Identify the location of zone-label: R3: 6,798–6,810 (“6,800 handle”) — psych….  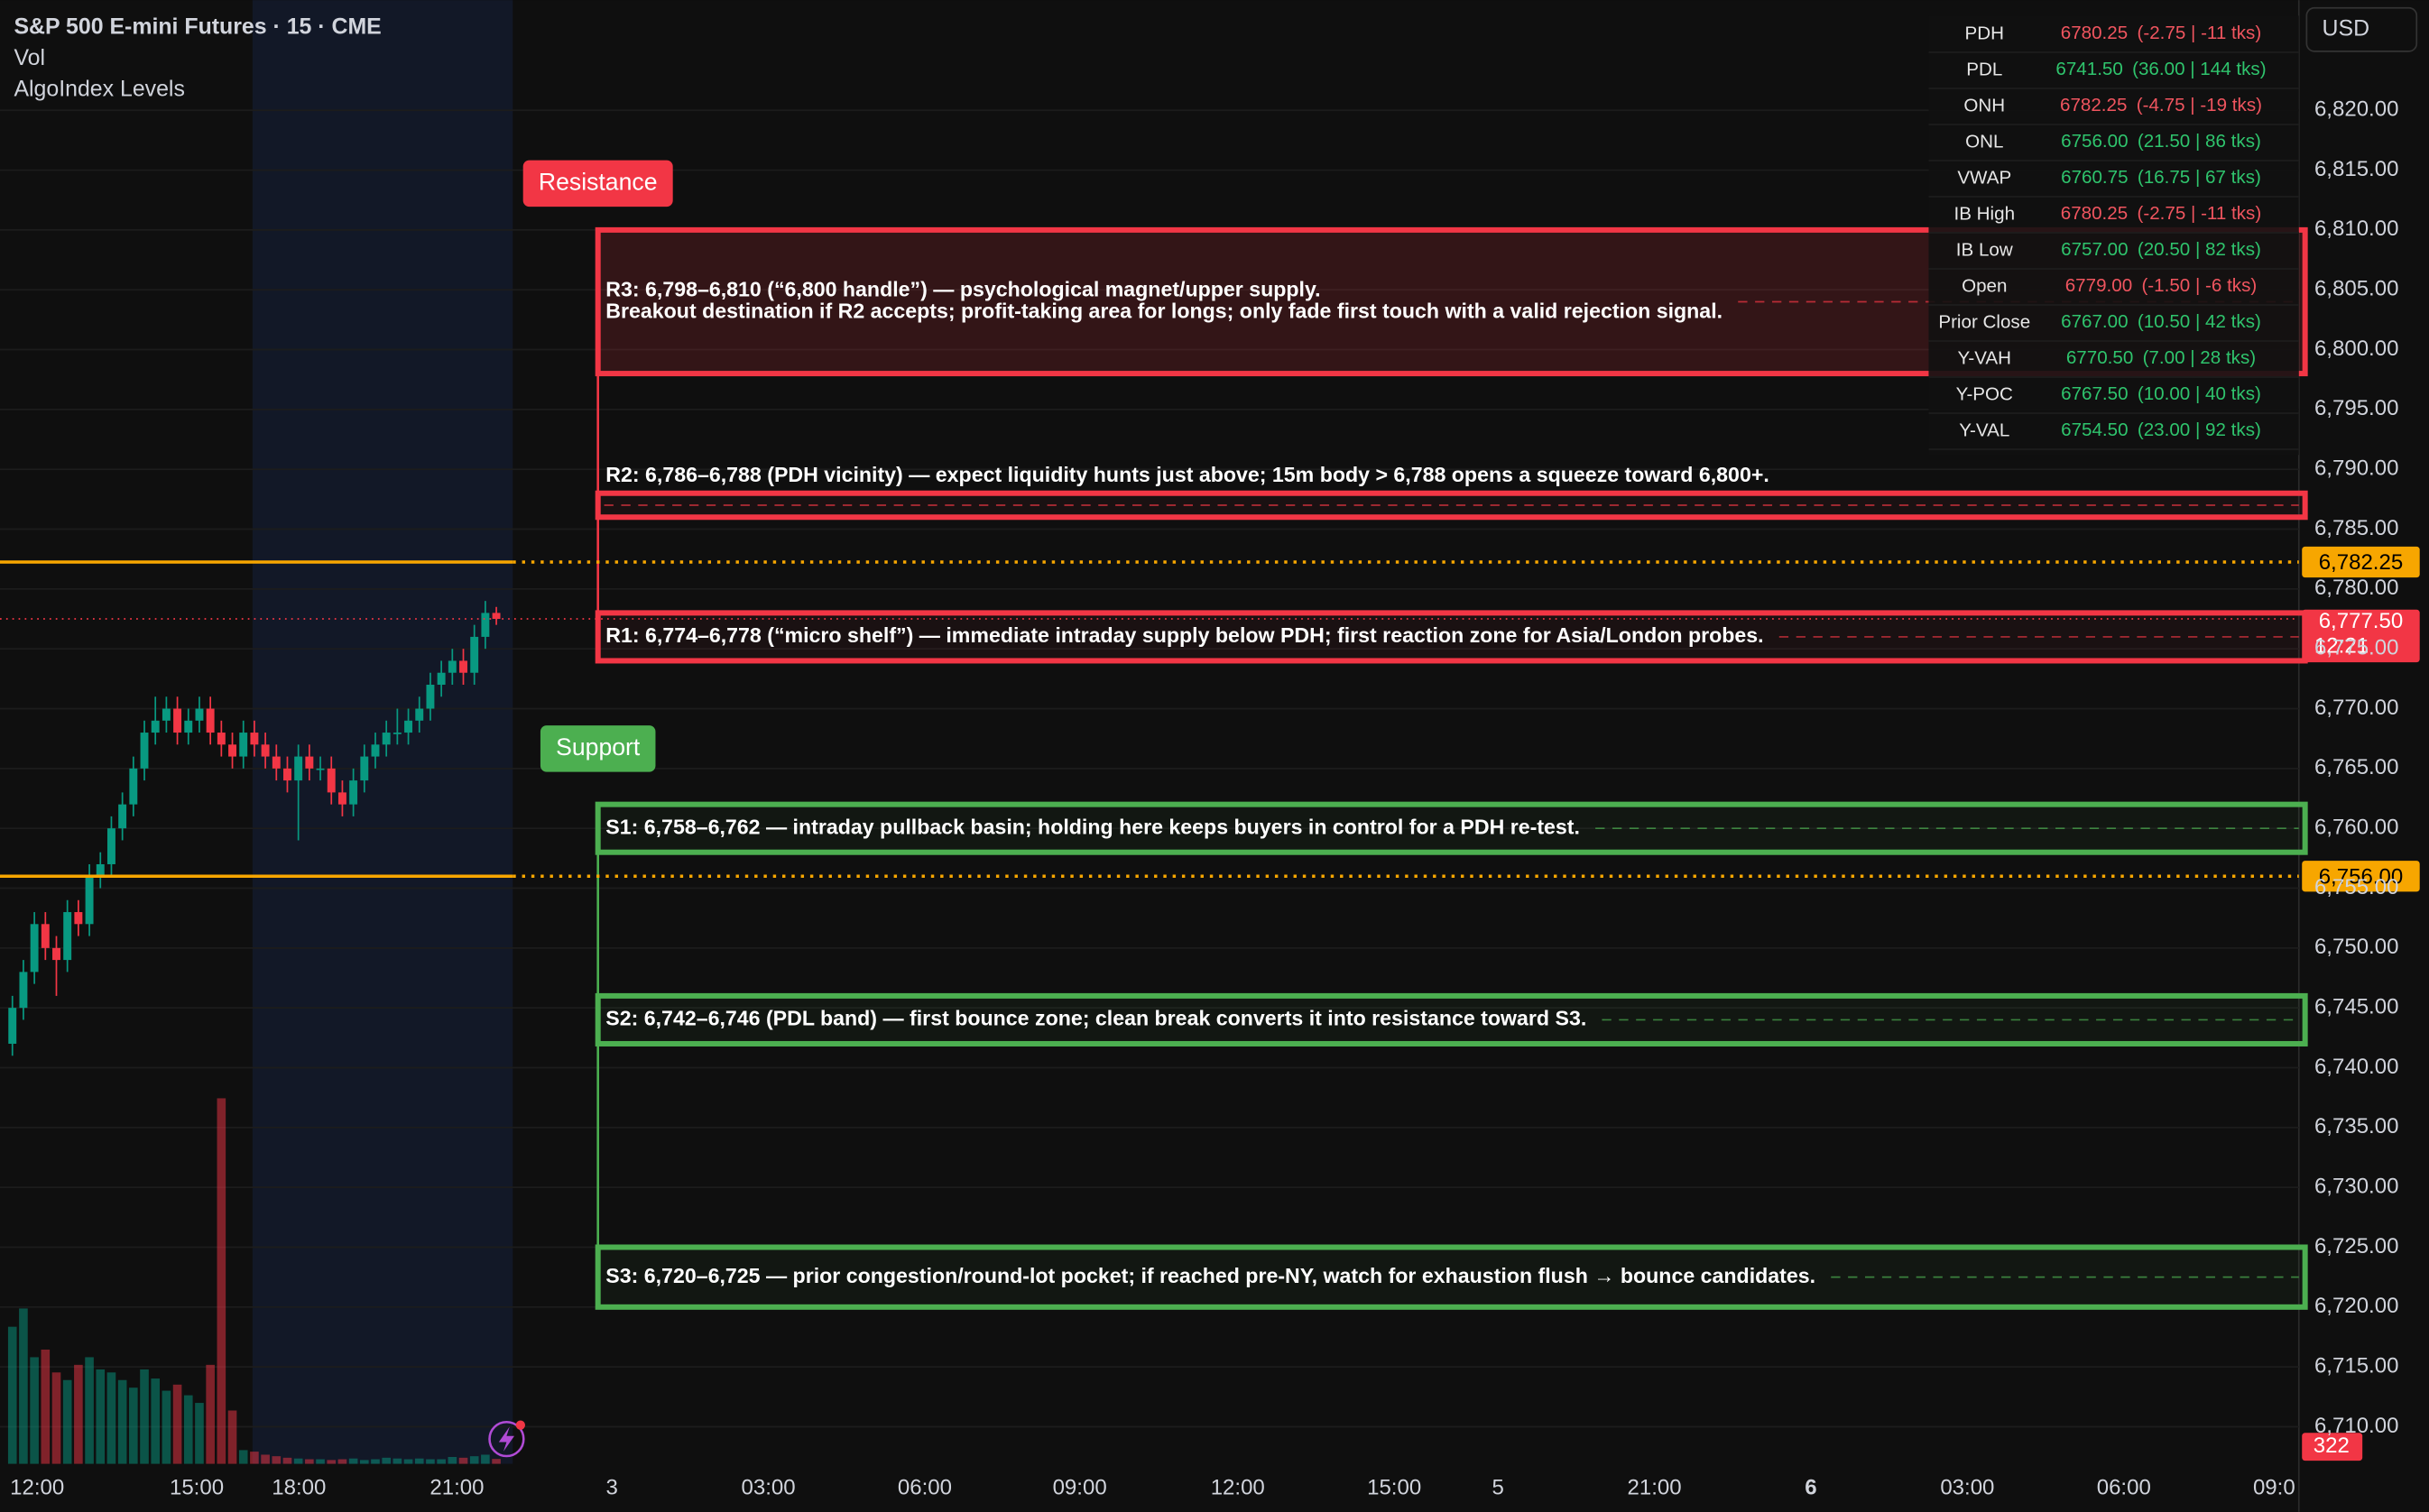
(962, 289).